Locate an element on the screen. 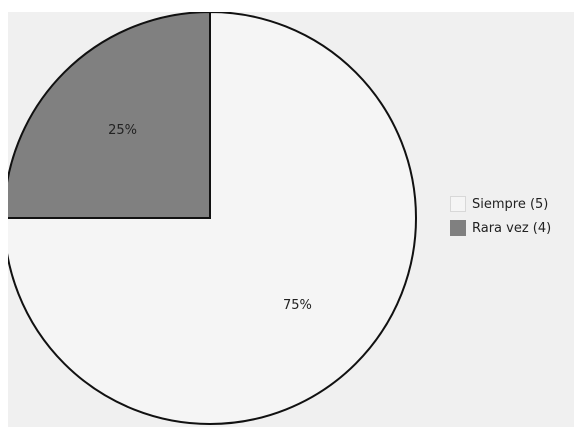 The height and width of the screenshot is (431, 582). legend-label-rara-vez: Rara vez (4) is located at coordinates (512, 228).